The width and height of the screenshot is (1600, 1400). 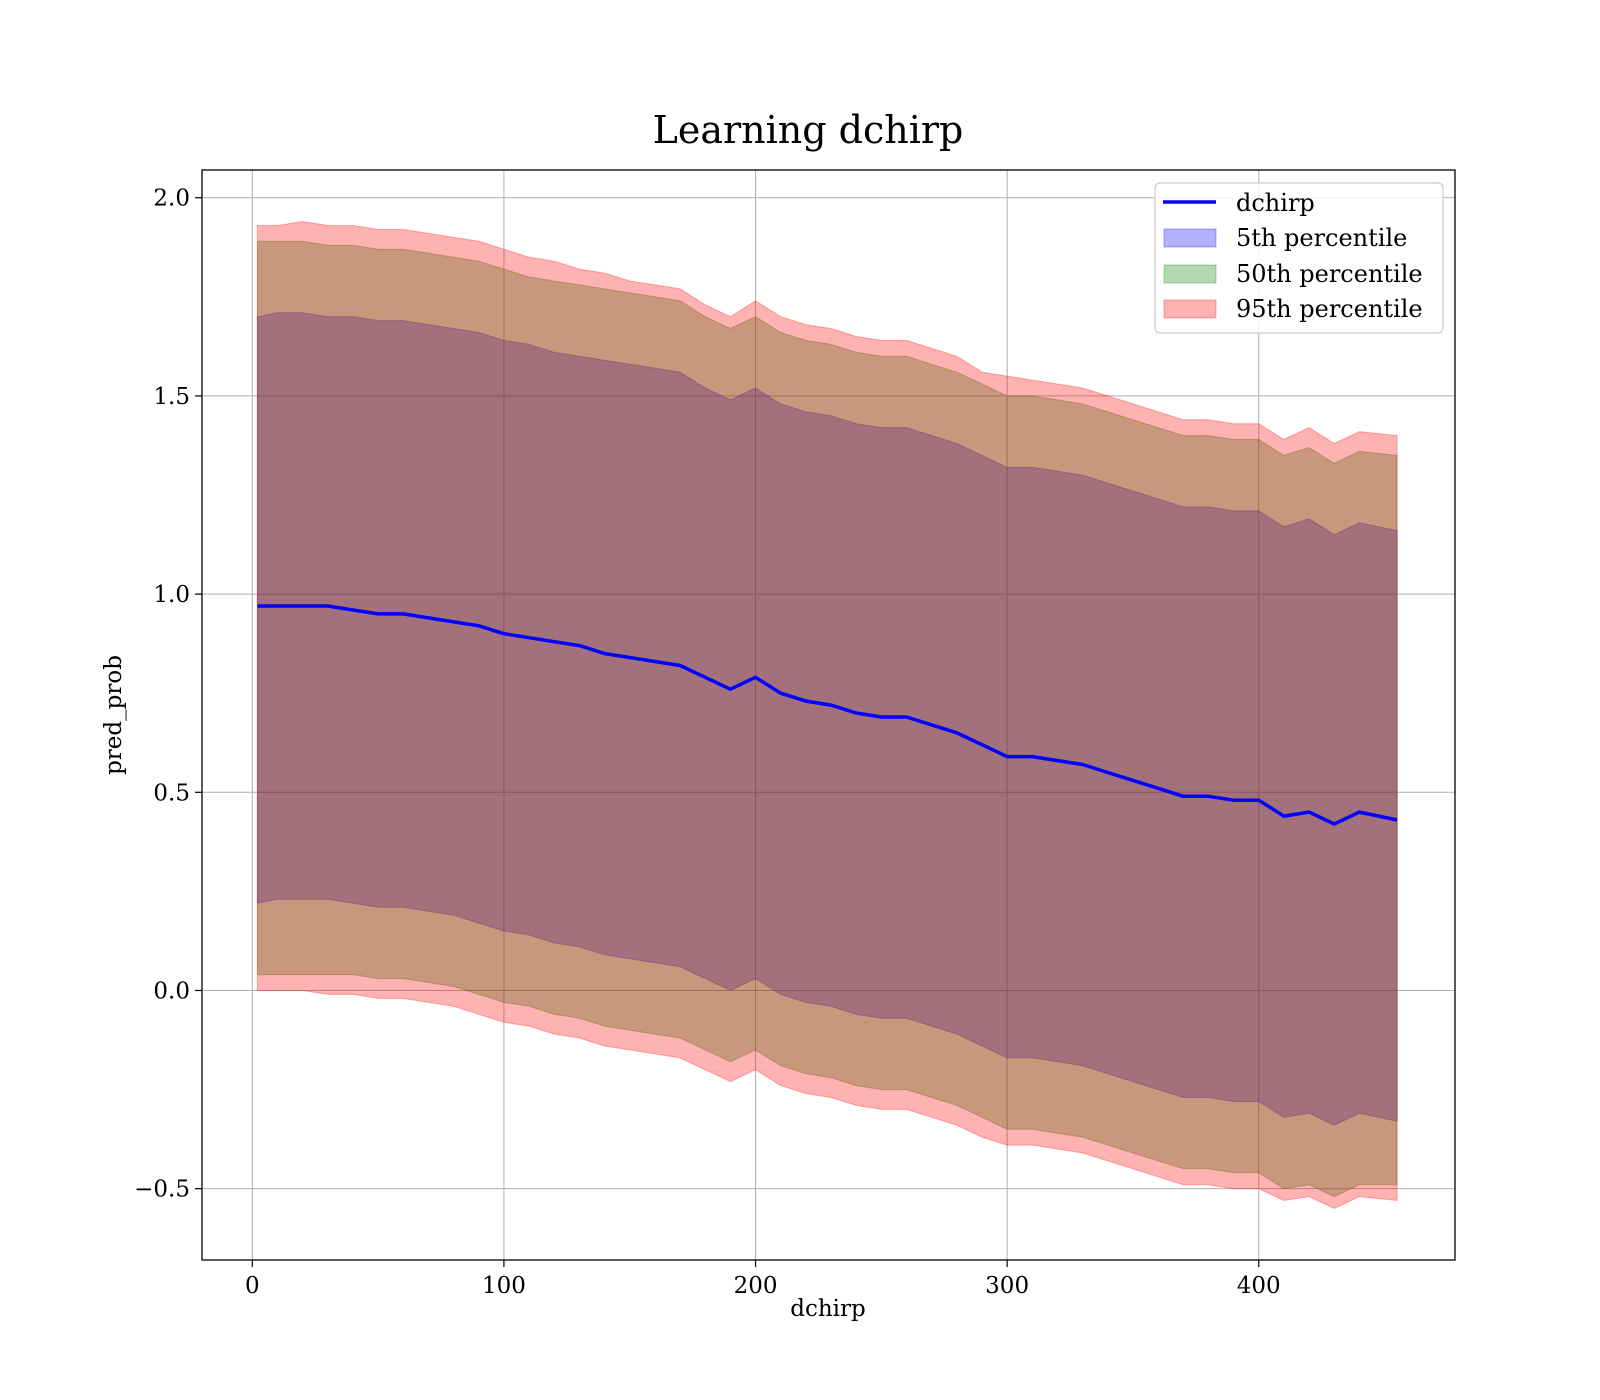 I want to click on y-tick-labels: −0.5 0.0 0.5 1.0 1.5 2.0, so click(x=162, y=694).